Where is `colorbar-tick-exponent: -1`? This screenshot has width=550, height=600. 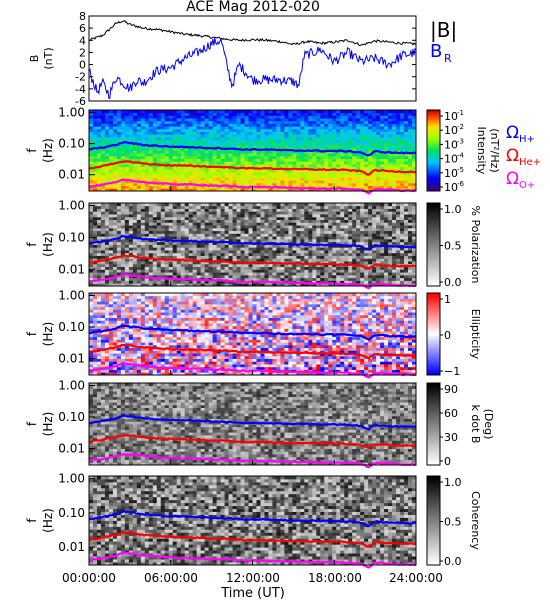
colorbar-tick-exponent: -1 is located at coordinates (460, 113).